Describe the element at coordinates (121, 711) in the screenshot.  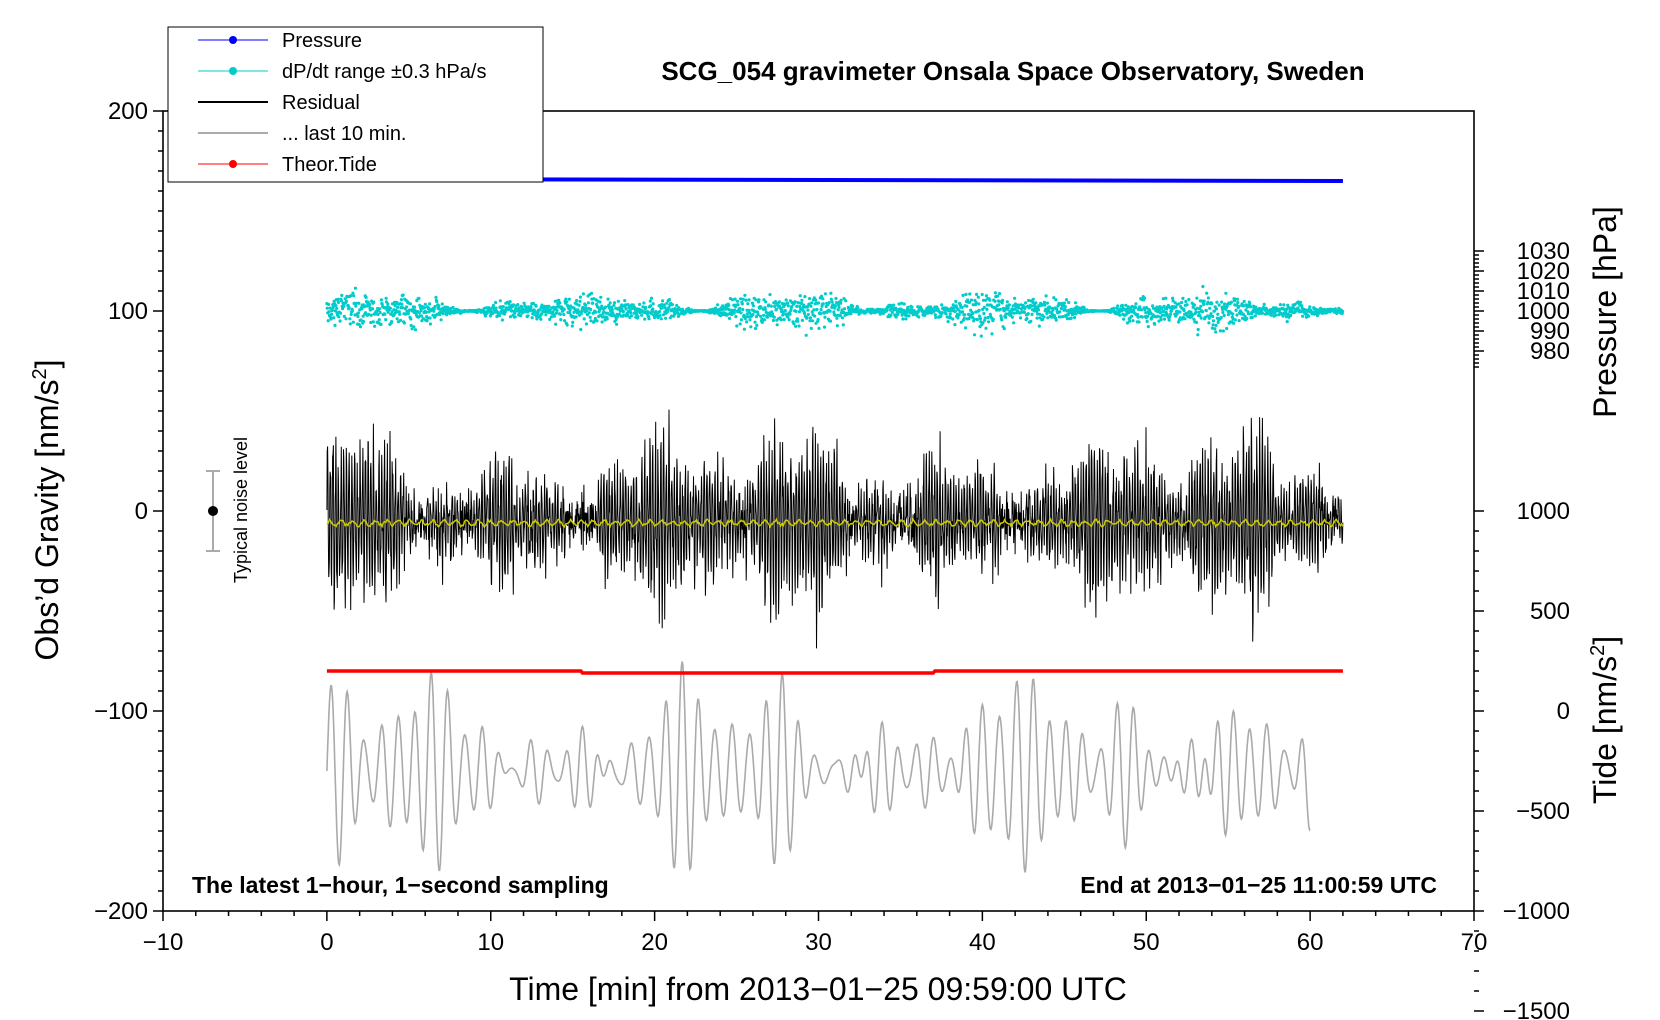
I see `y-tick-label: −100` at that location.